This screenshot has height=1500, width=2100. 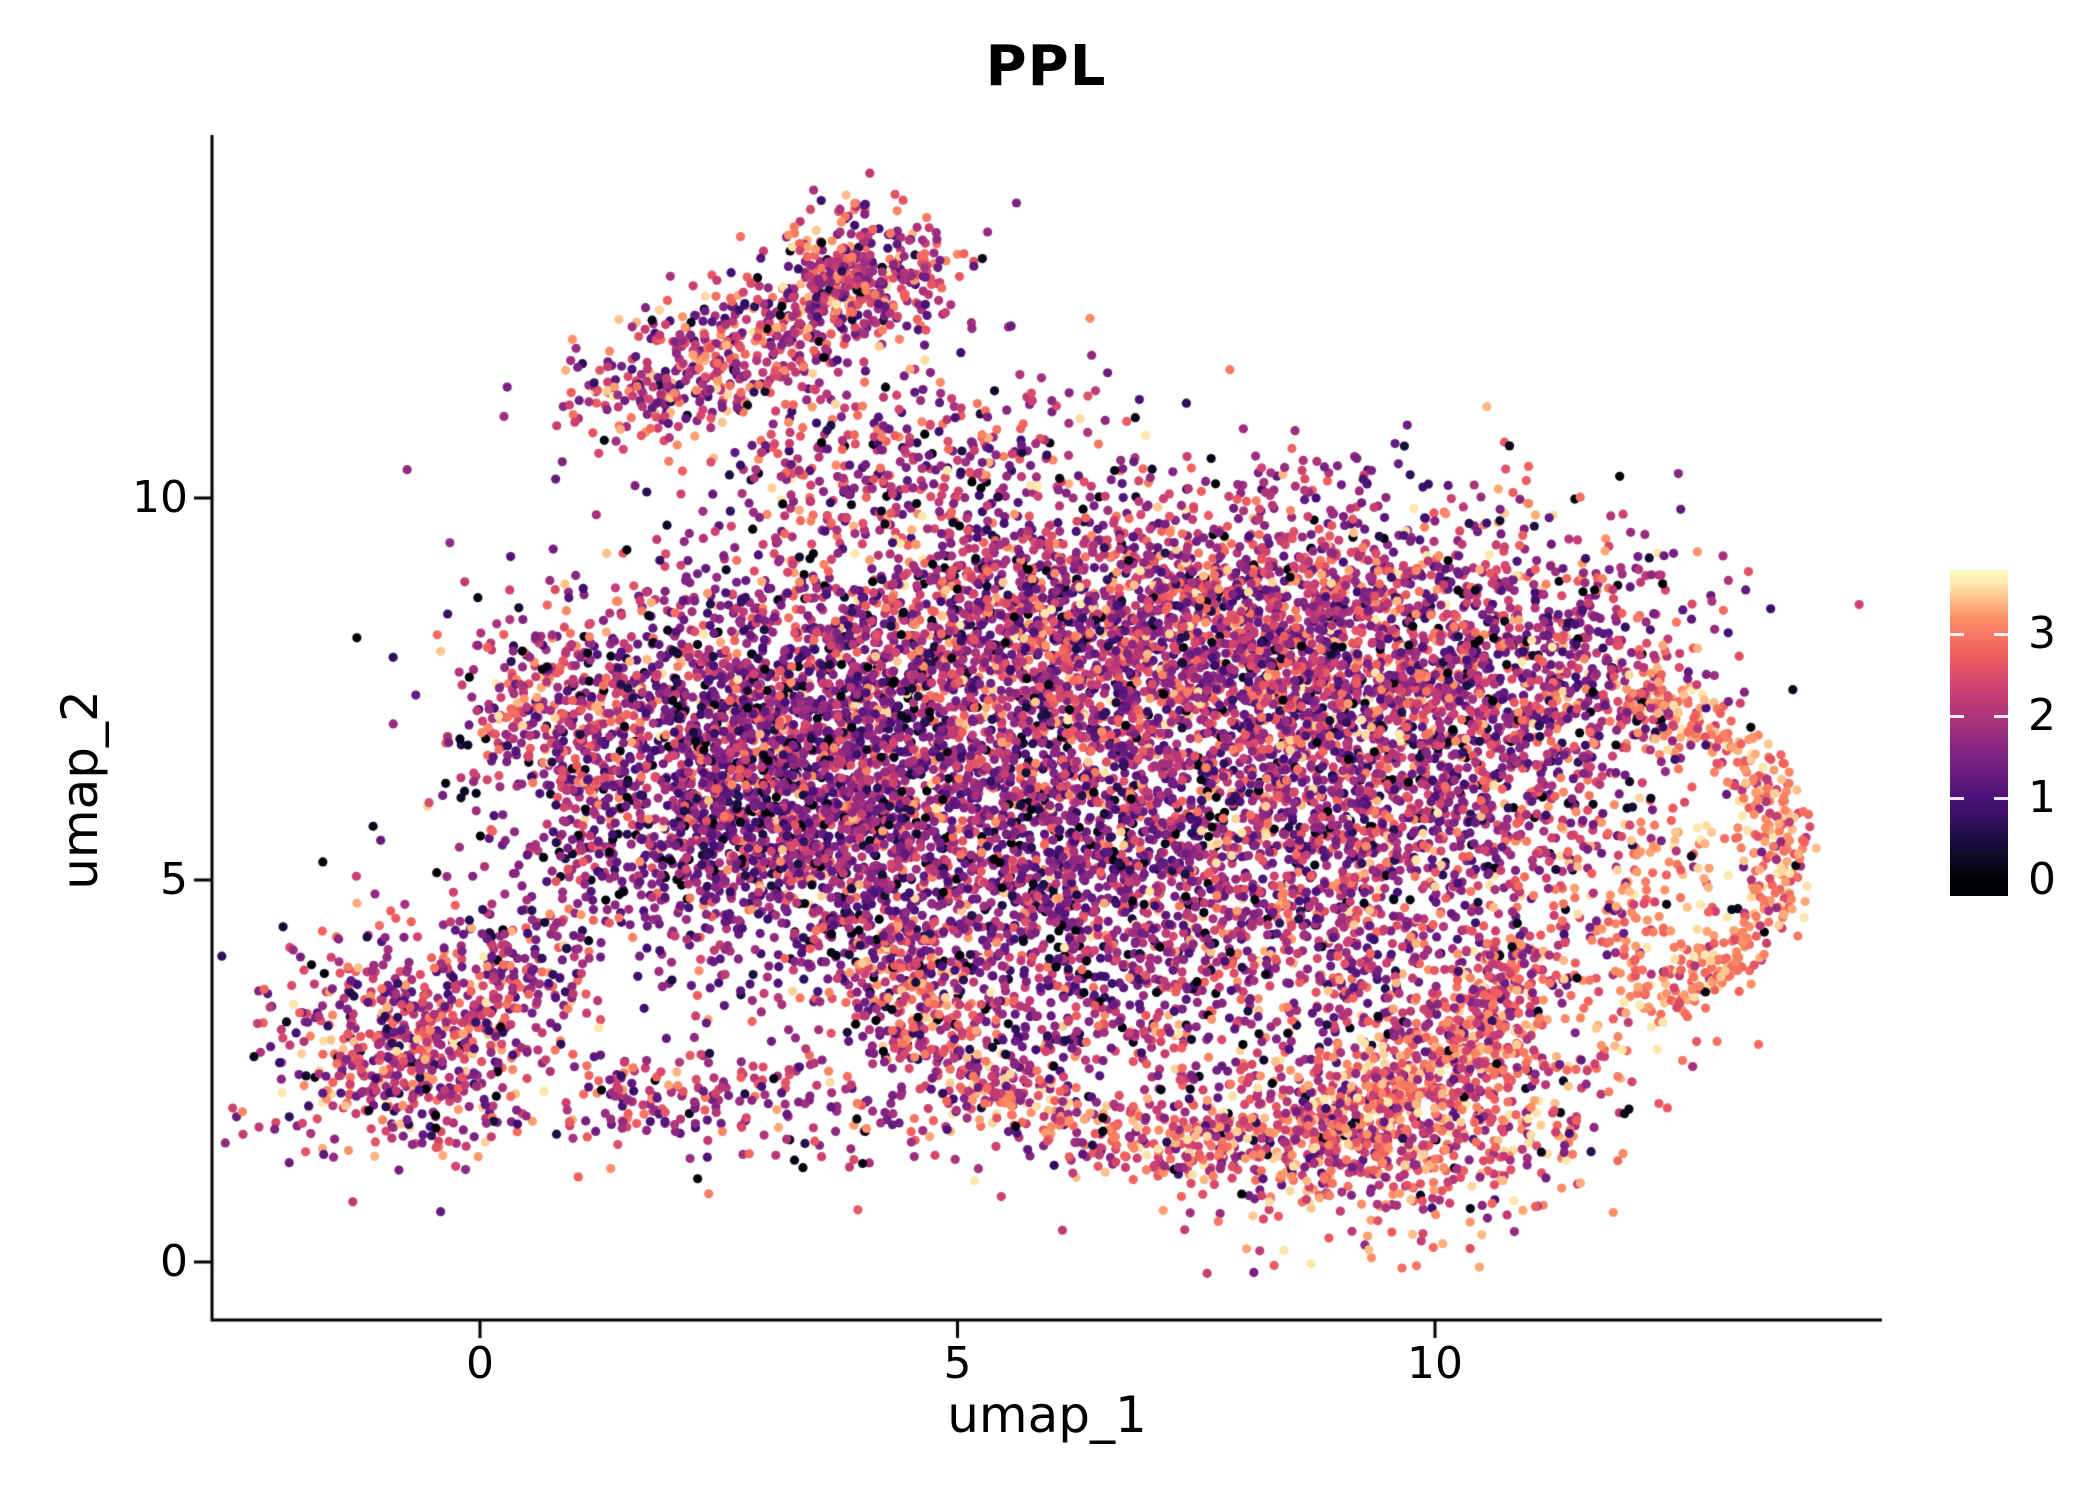 I want to click on colorbar-tick-label: 3, so click(x=2042, y=633).